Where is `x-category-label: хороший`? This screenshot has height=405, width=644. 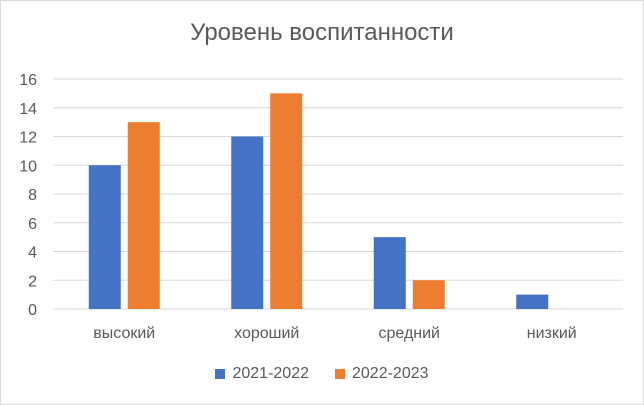 x-category-label: хороший is located at coordinates (266, 333).